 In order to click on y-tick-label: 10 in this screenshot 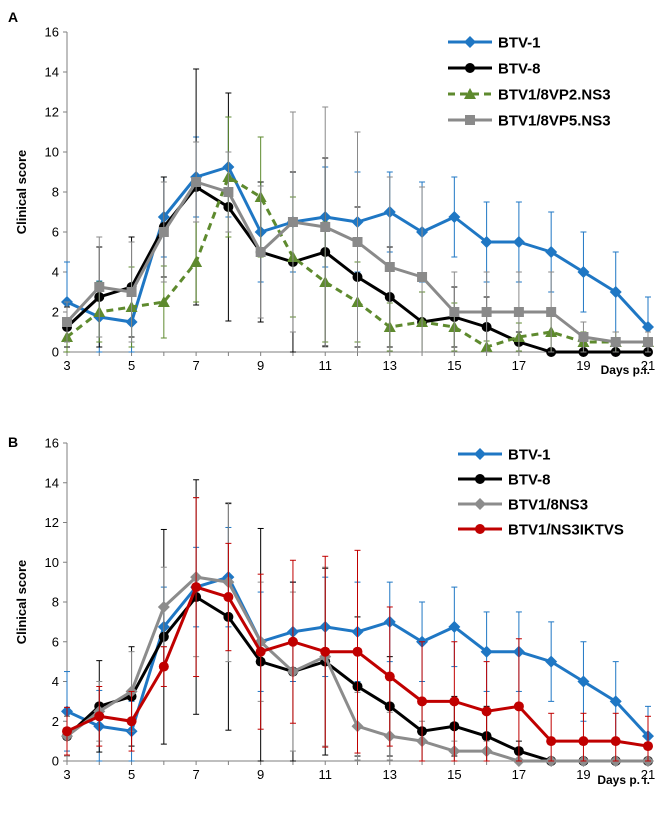, I will do `click(52, 562)`.